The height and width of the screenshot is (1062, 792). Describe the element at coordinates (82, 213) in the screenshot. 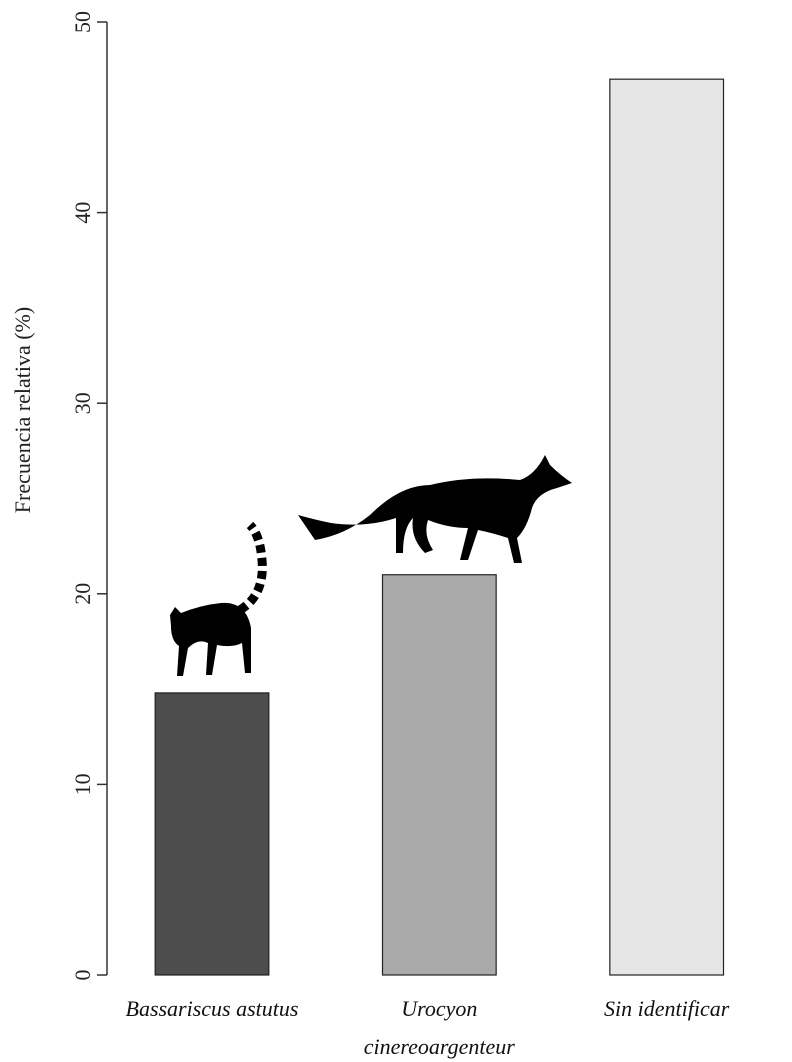

I see `y-tick-label: 40` at that location.